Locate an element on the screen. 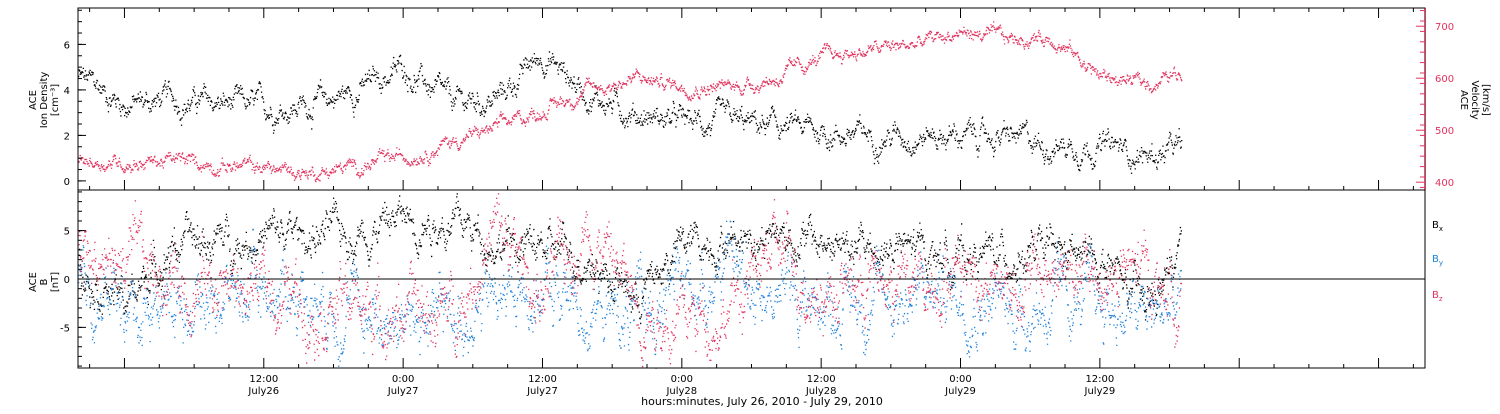 Image resolution: width=1500 pixels, height=414 pixels. bottom-left-tick-label: -5 is located at coordinates (65, 328).